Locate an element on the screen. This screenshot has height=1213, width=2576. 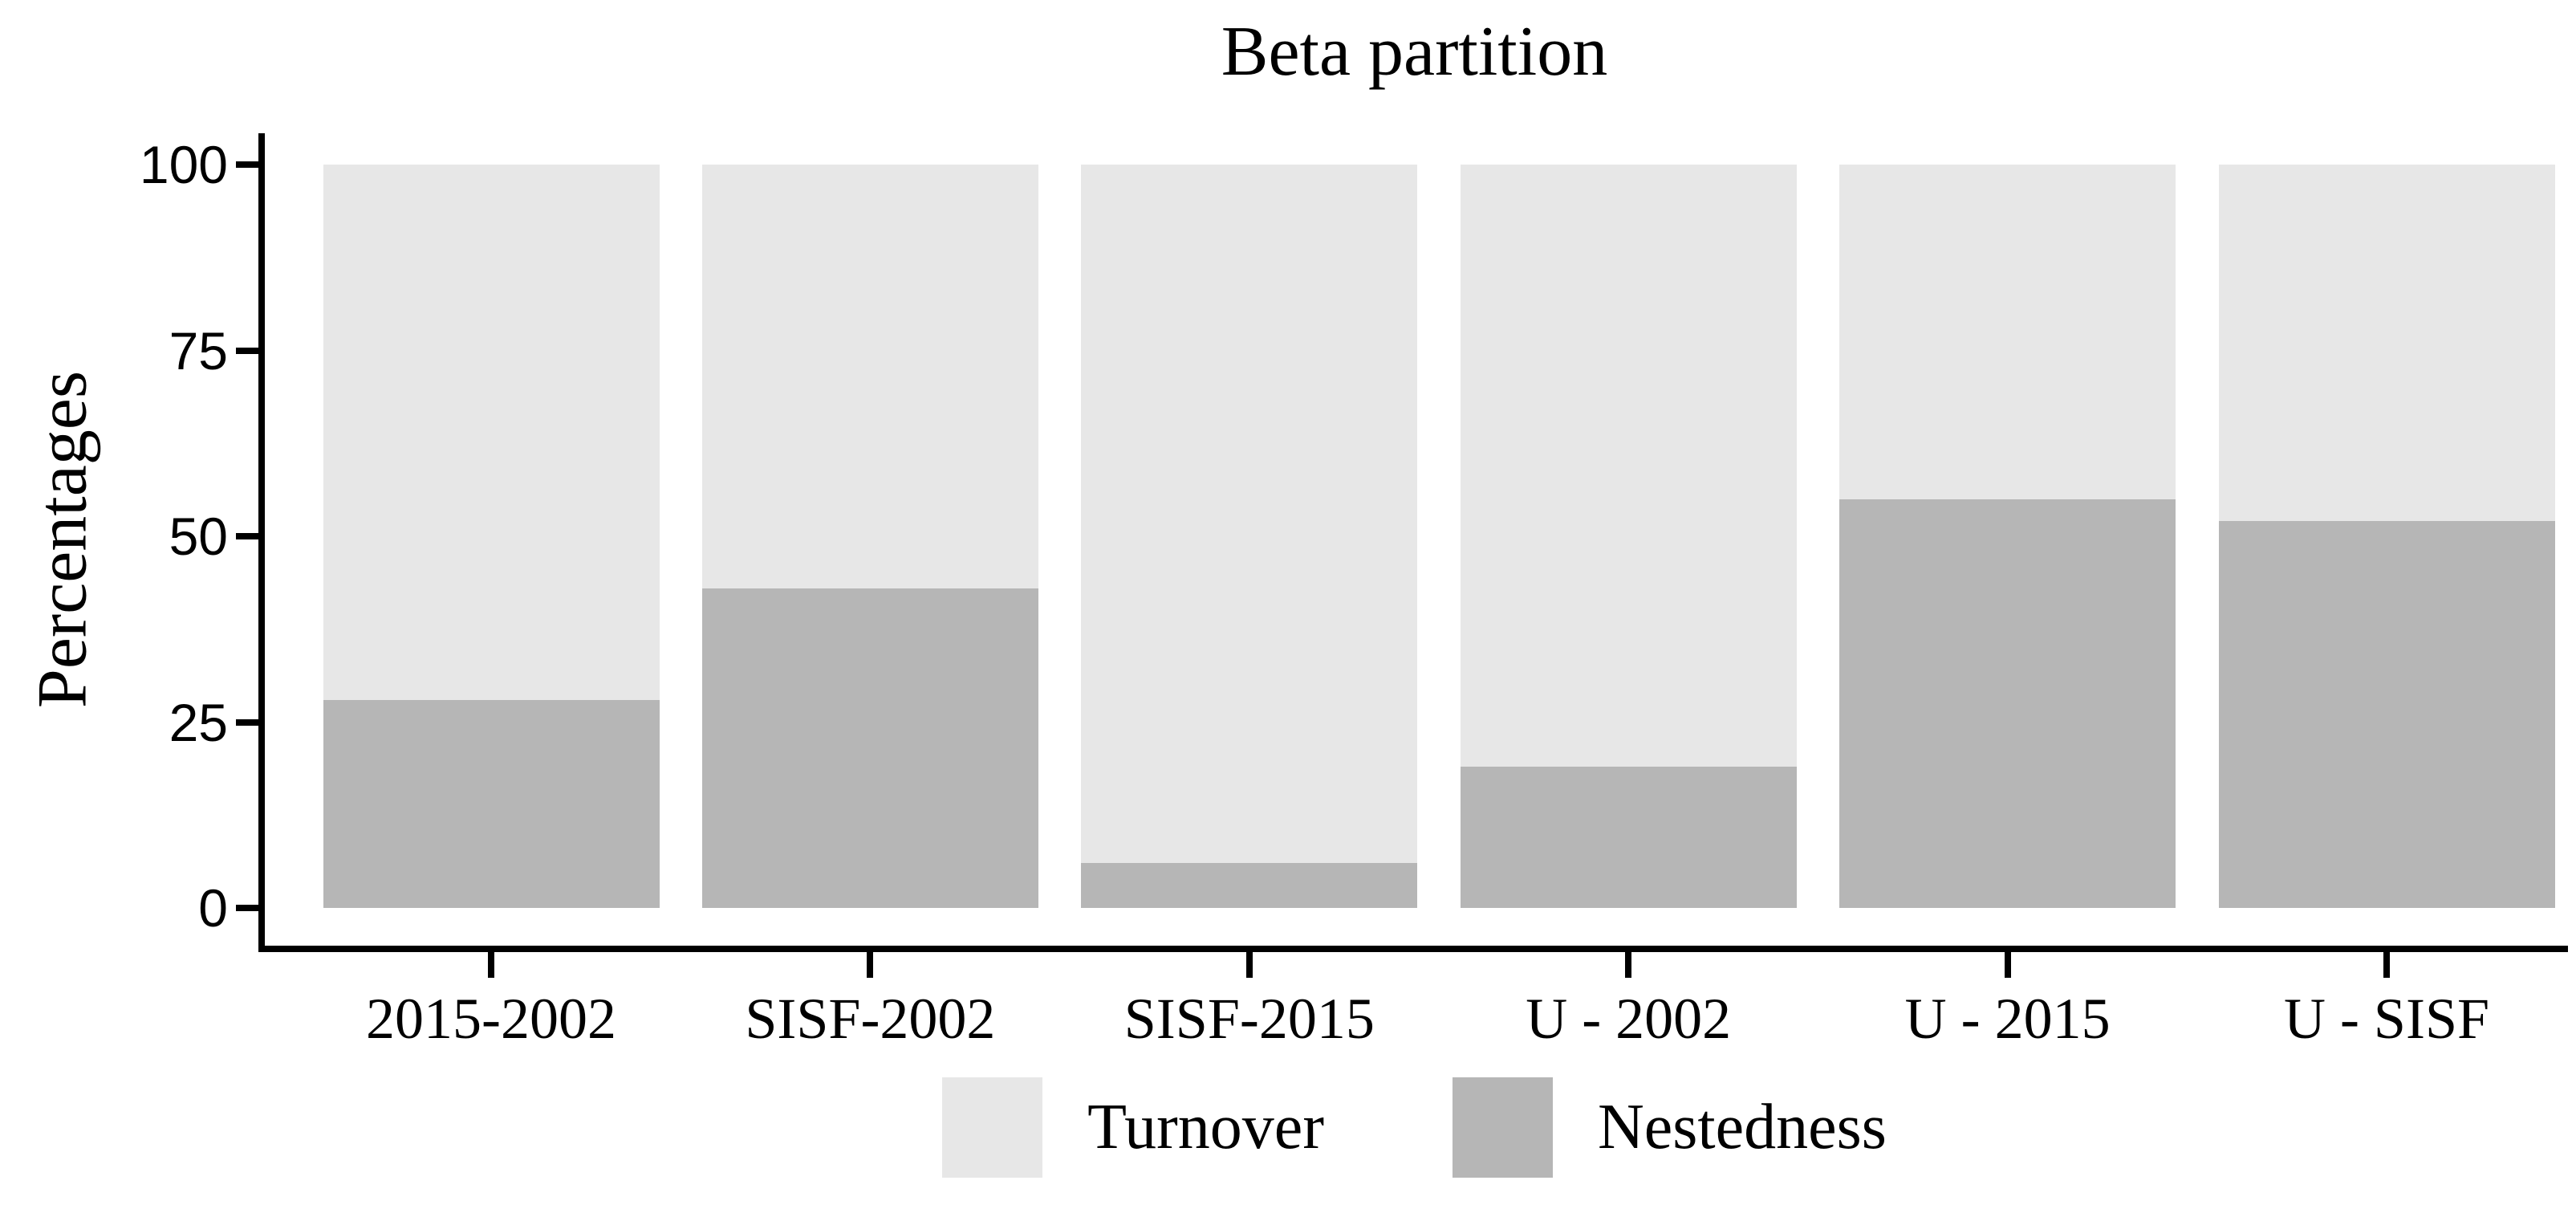
legend-swatch-nestedness is located at coordinates (1502, 1127).